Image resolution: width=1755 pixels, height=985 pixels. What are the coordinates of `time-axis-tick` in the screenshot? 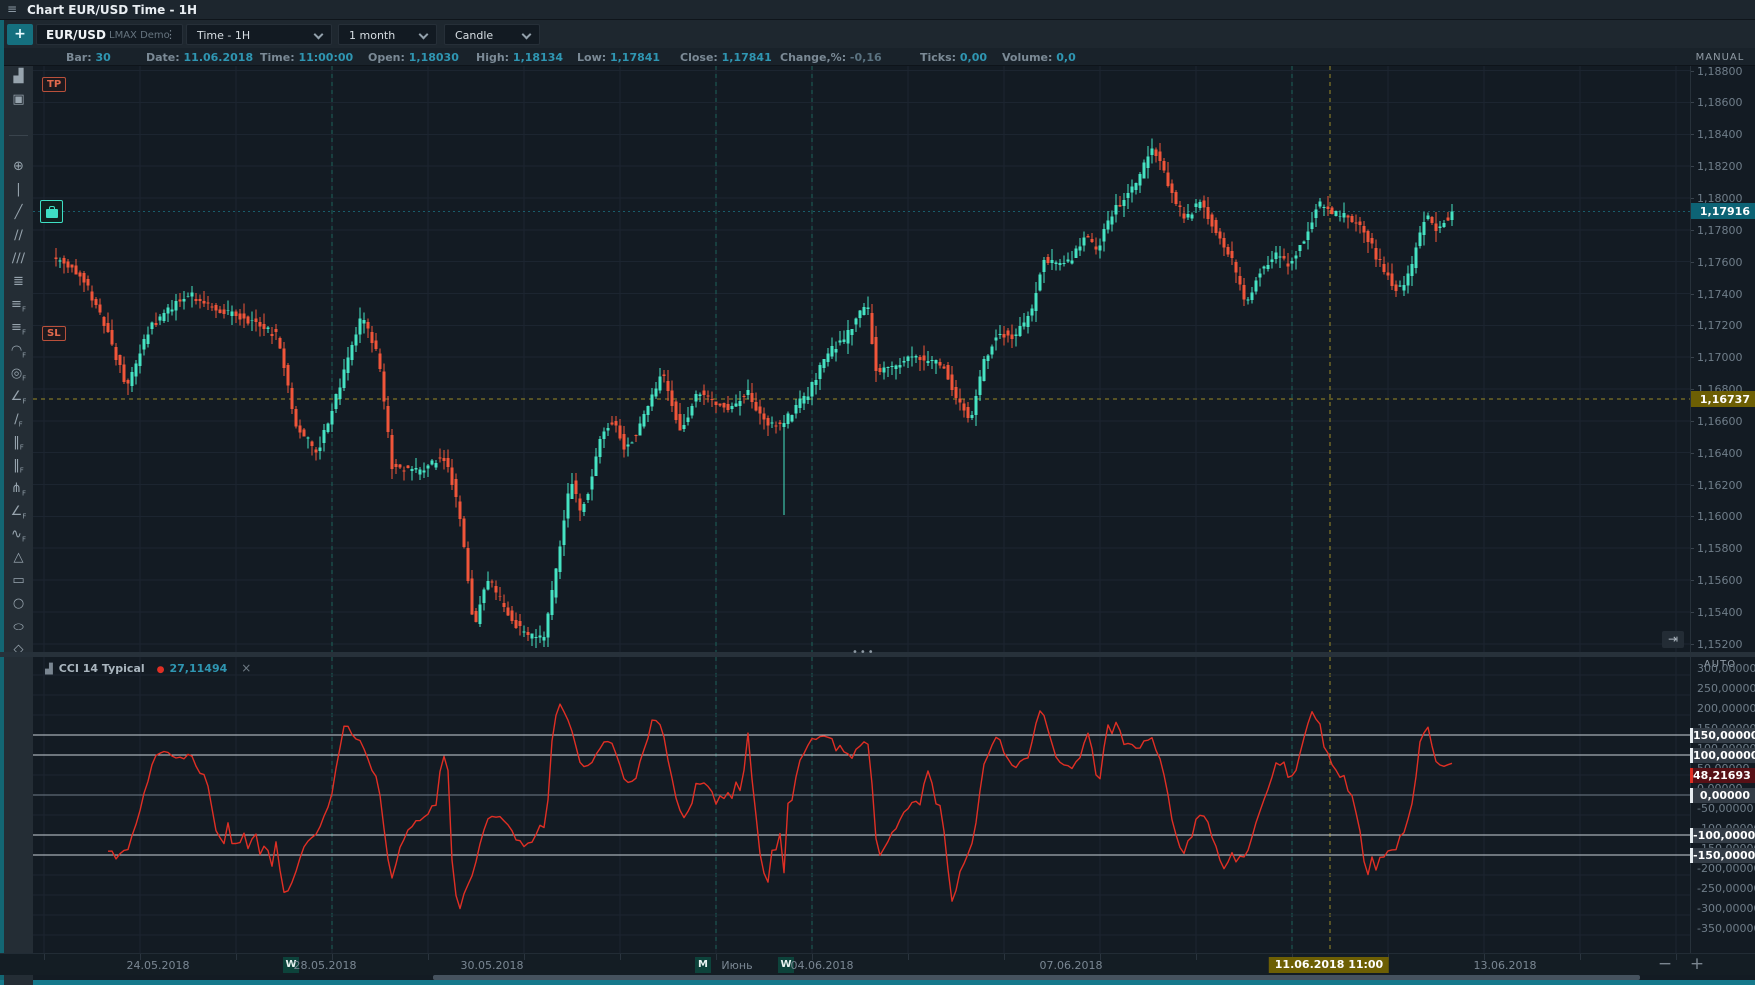 It's located at (524, 957).